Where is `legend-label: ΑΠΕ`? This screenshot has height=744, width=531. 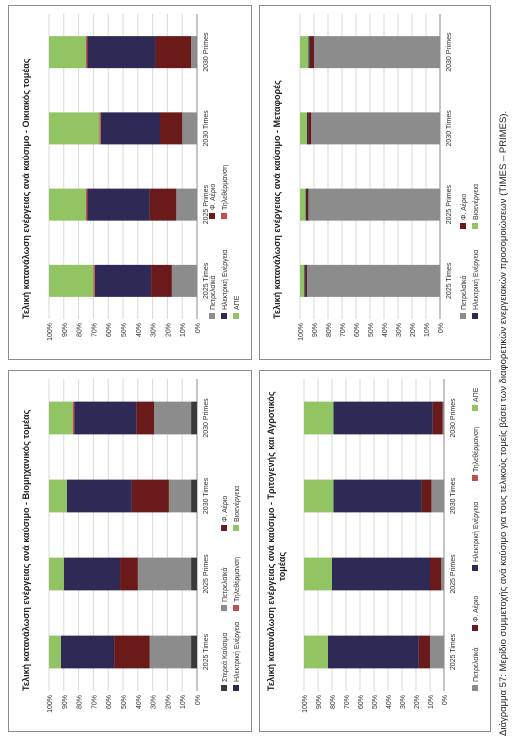
legend-label: ΑΠΕ is located at coordinates (237, 302).